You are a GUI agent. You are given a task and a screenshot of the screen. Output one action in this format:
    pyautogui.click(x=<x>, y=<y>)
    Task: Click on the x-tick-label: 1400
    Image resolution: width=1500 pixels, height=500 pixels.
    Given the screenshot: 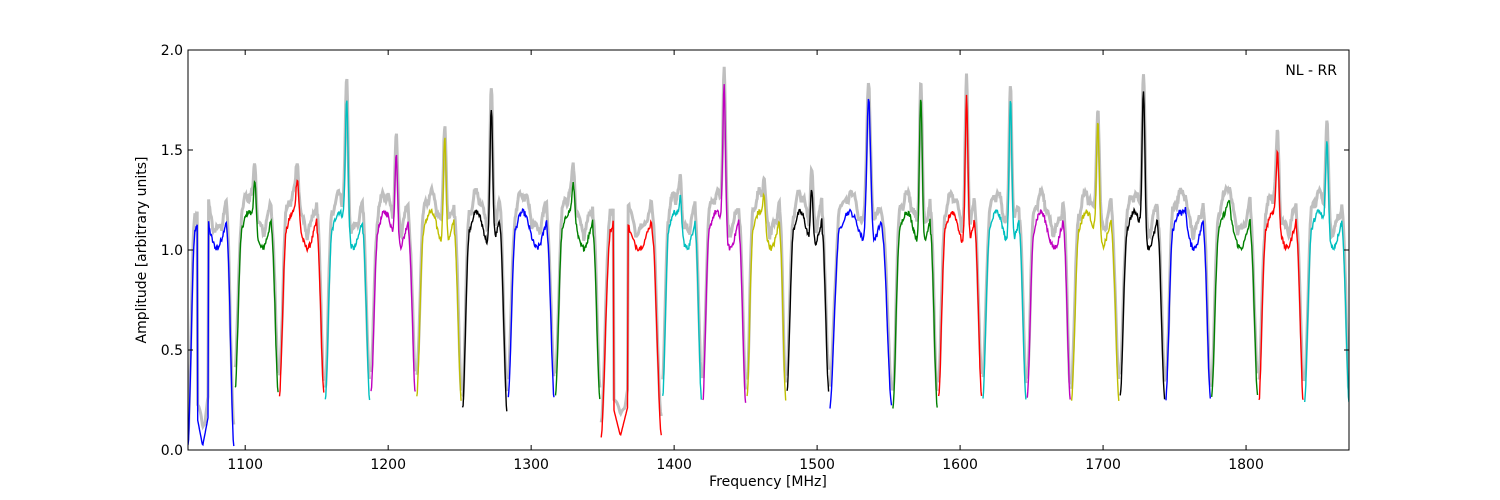 What is the action you would take?
    pyautogui.click(x=674, y=465)
    